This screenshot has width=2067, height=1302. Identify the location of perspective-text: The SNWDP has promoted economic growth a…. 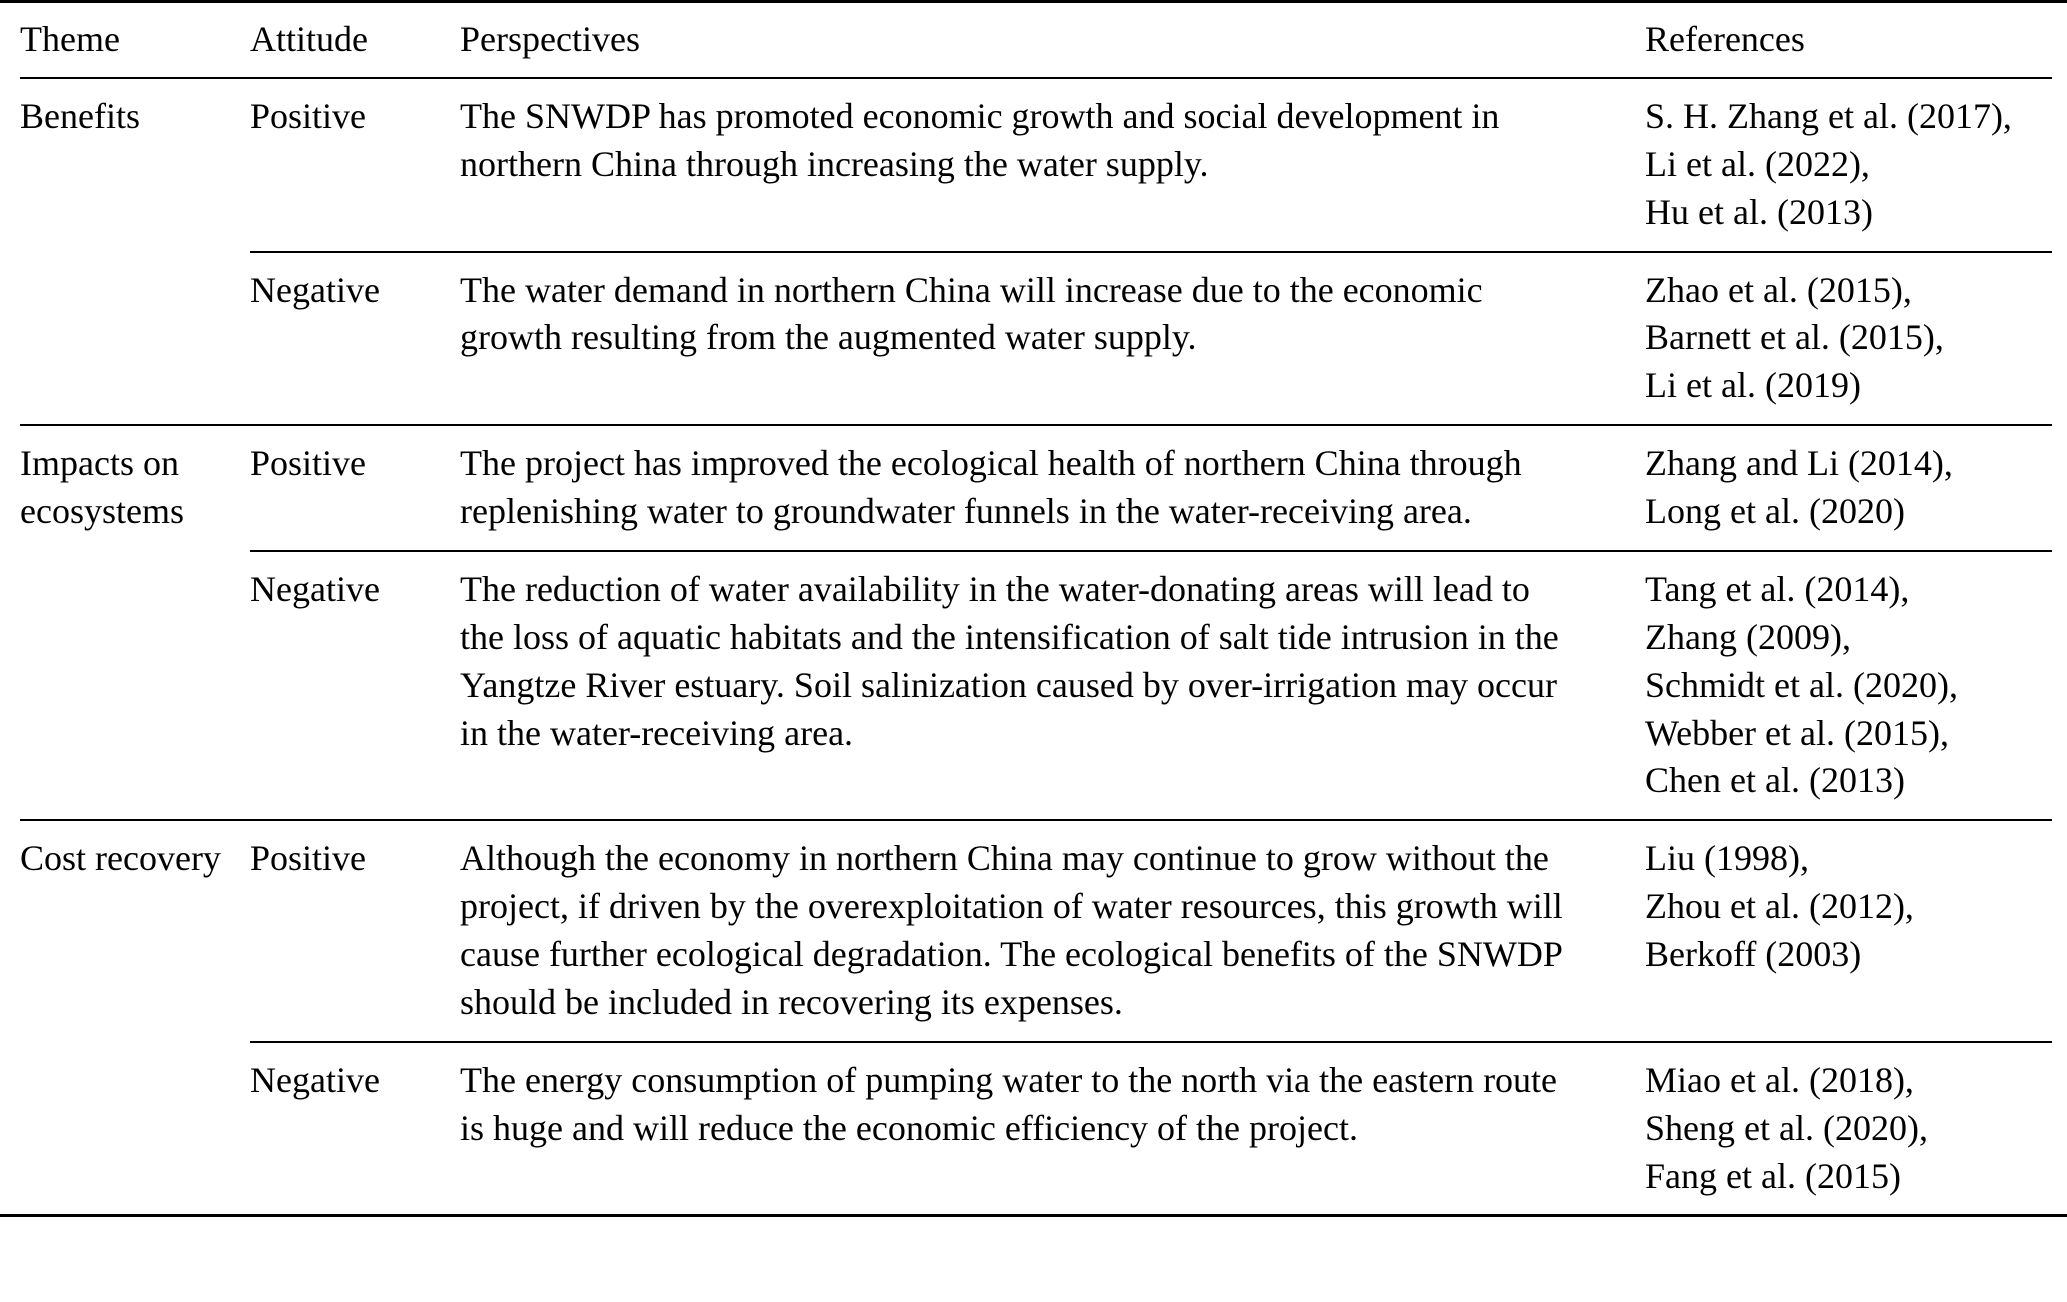
(980, 139).